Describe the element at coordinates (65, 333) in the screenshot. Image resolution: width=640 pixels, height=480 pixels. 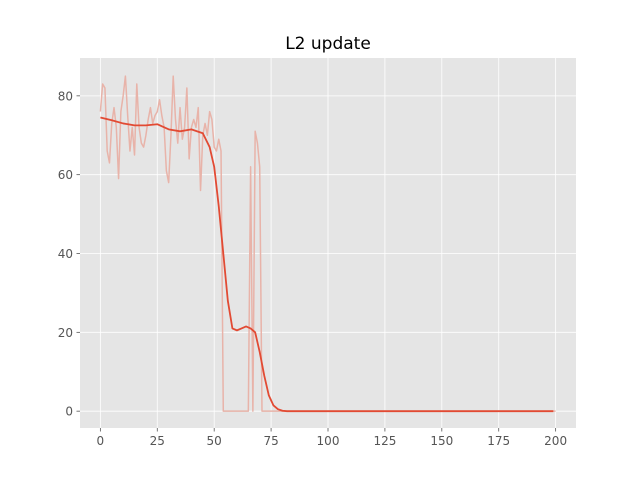
I see `y-tick-label: 20` at that location.